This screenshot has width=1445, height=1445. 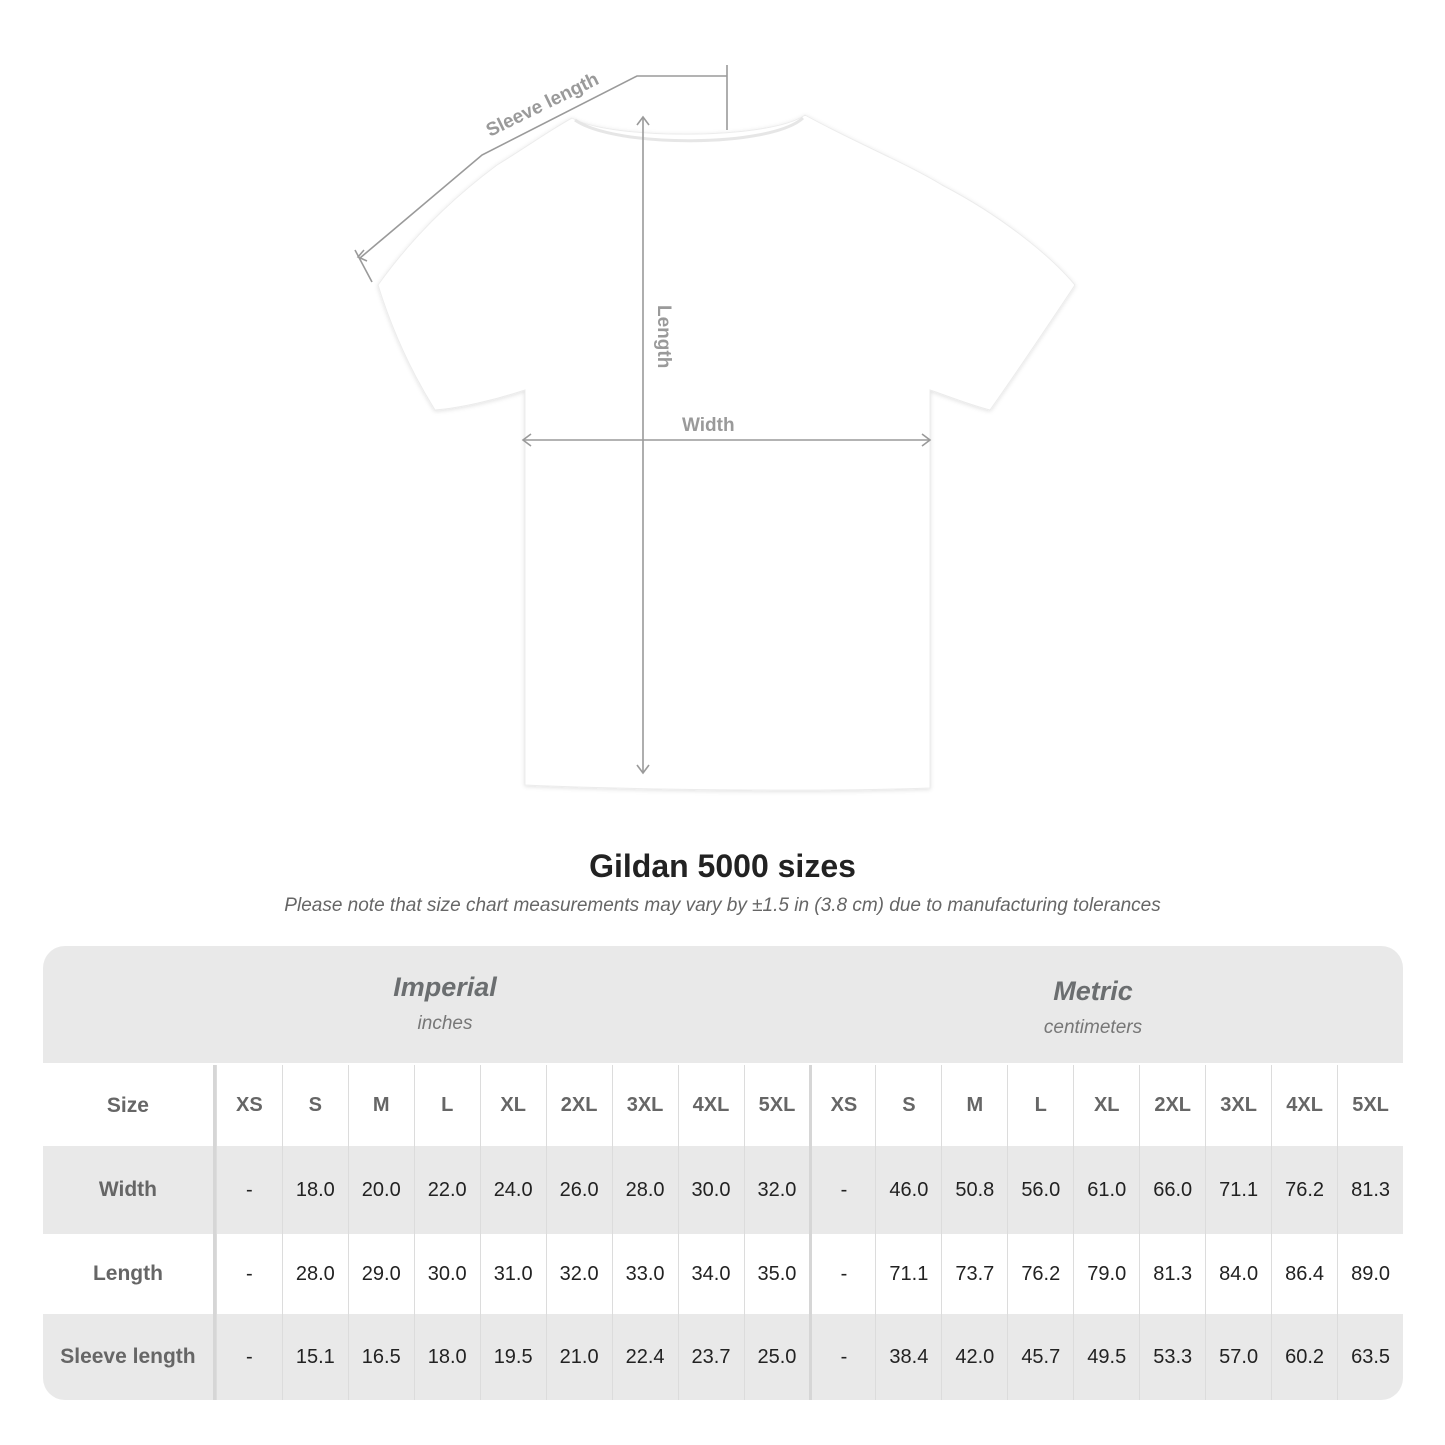 What do you see at coordinates (974, 1274) in the screenshot?
I see `metric-value-cell: 73.7` at bounding box center [974, 1274].